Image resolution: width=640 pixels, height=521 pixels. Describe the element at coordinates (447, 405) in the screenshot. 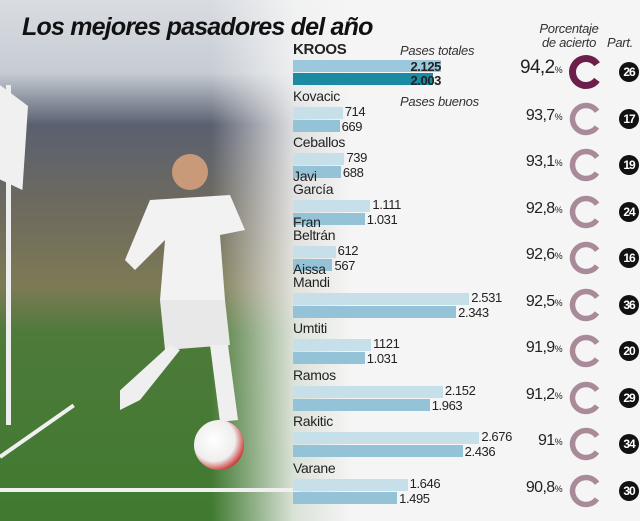

I see `good-value: 1.963` at that location.